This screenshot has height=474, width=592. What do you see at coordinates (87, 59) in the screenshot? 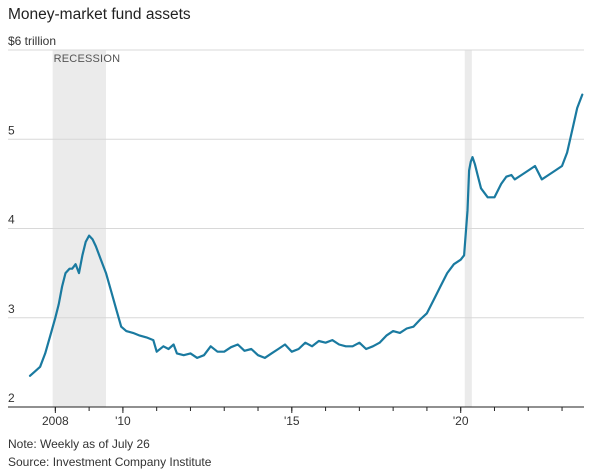
I see `recession-label: RECESSION` at bounding box center [87, 59].